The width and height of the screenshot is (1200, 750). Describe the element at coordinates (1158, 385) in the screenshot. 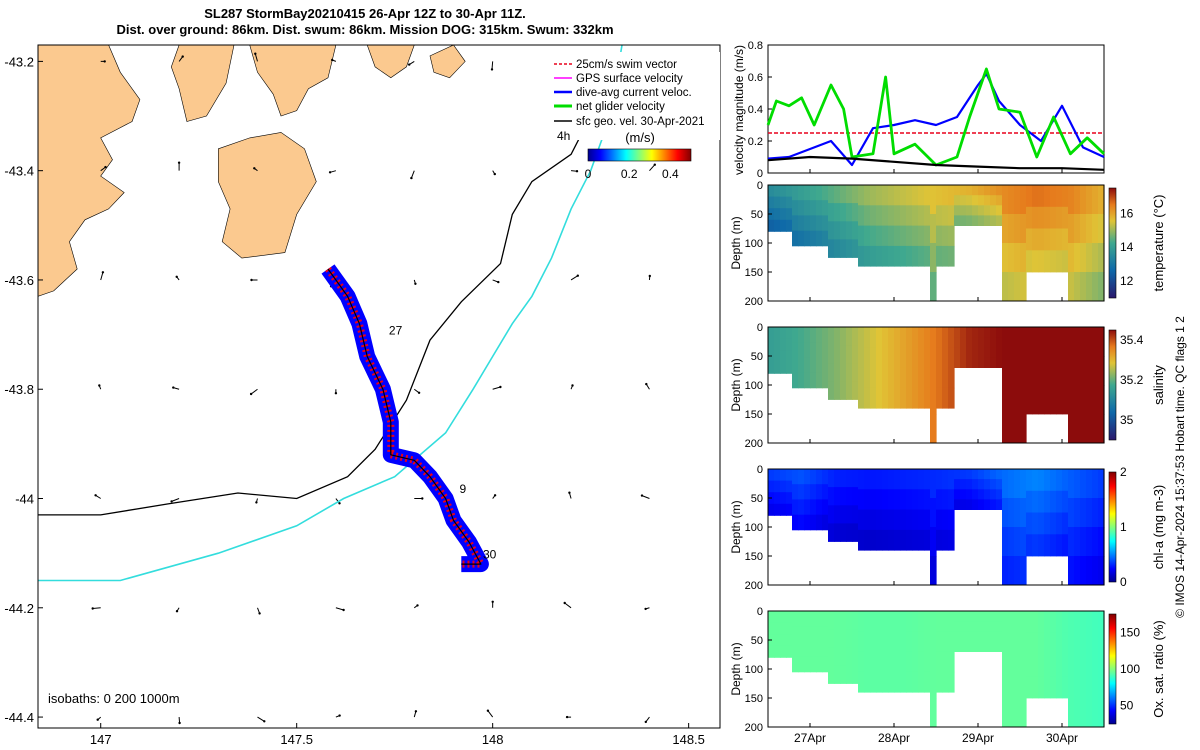

I see `salinity-colorbar-label: salinity` at that location.